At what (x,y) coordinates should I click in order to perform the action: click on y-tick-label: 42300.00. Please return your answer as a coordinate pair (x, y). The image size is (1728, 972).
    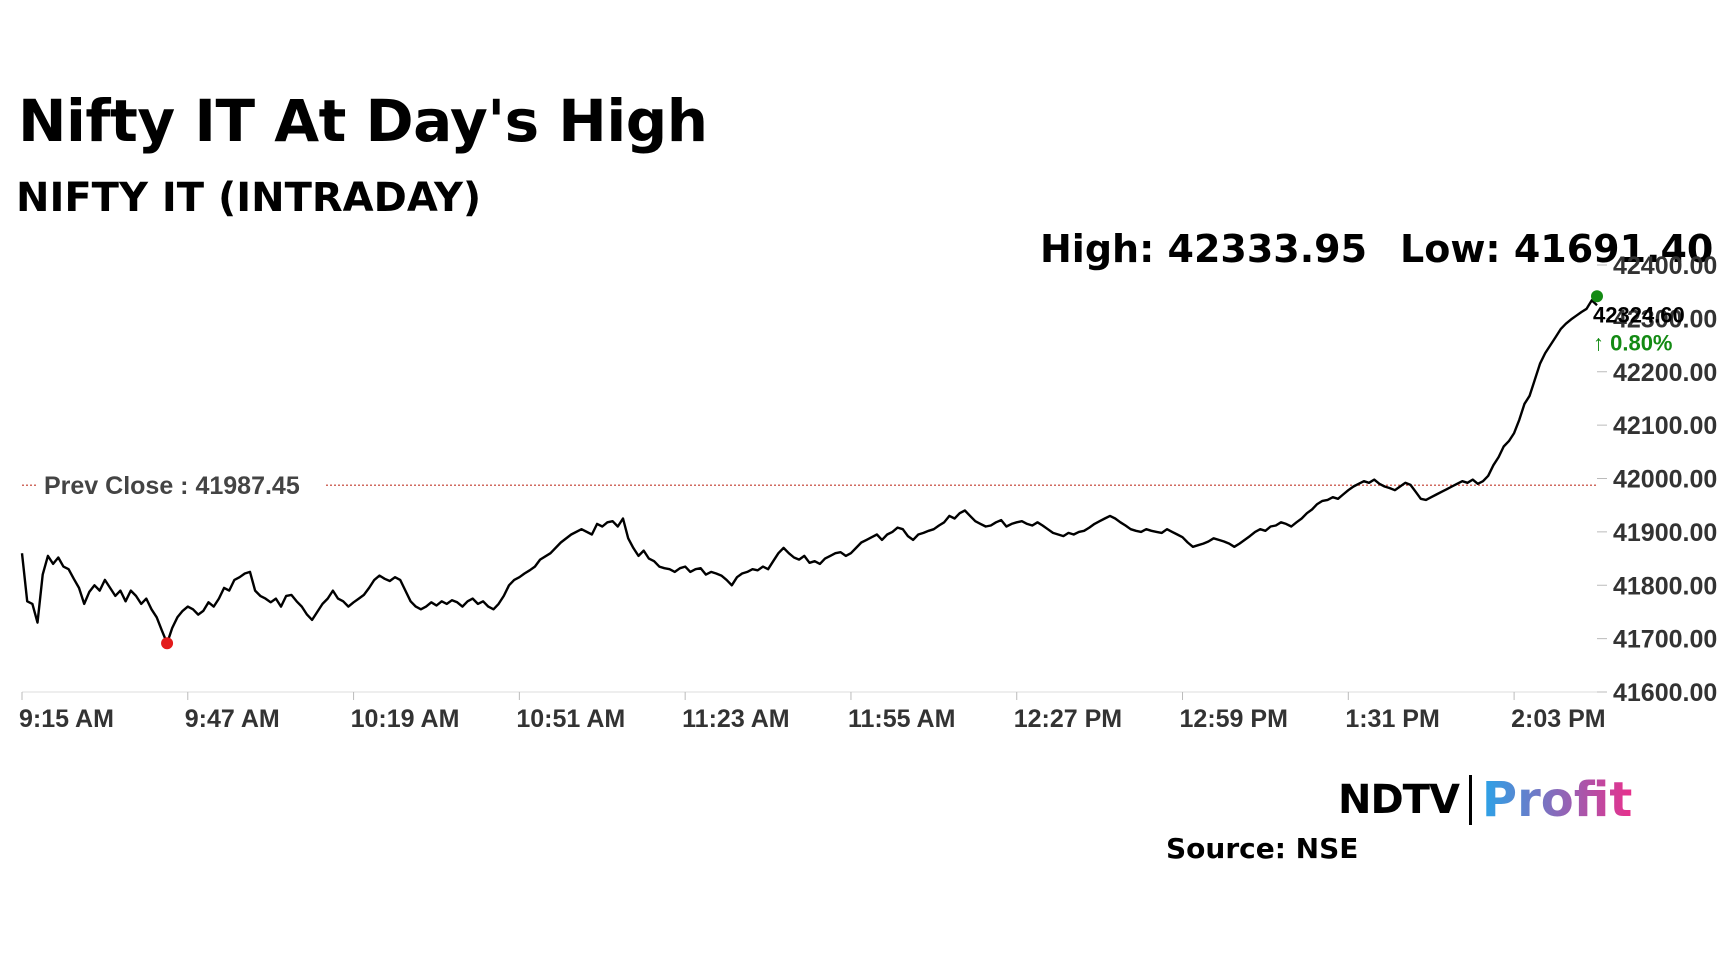
    Looking at the image, I should click on (1665, 319).